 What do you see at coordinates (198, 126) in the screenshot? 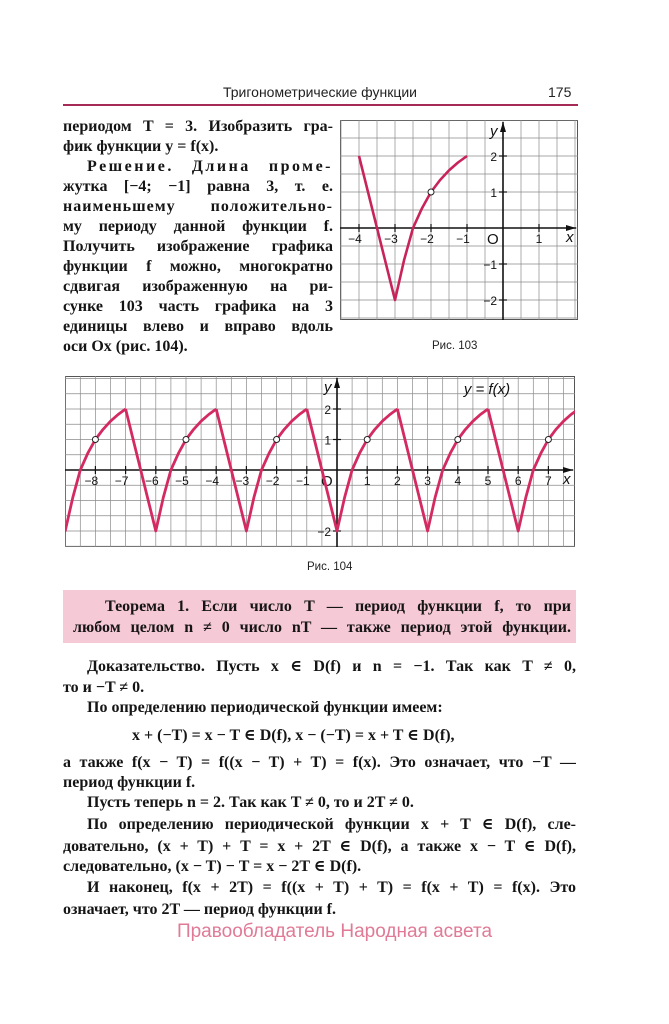
I see `text-line: периодом T = 3. Изобразить гра-` at bounding box center [198, 126].